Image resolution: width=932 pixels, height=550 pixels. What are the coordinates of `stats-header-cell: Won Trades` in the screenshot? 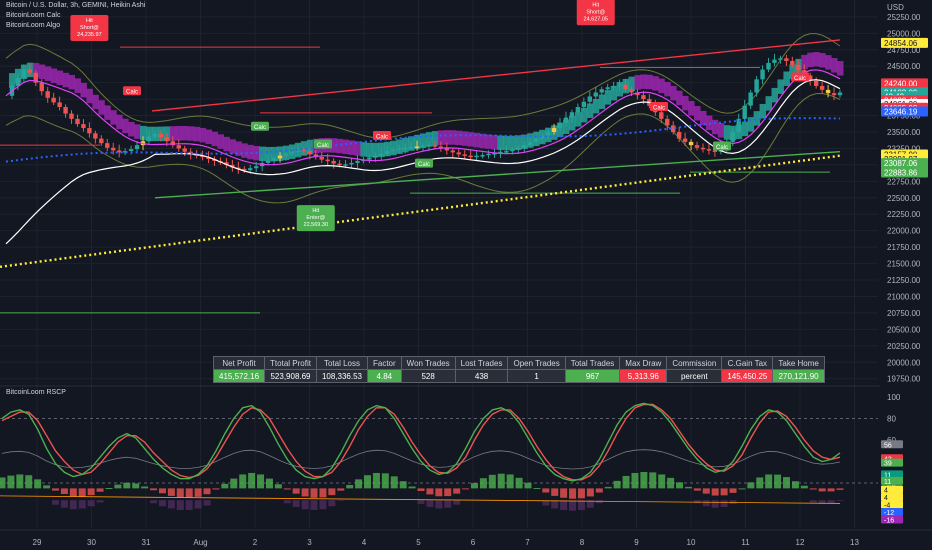 It's located at (428, 363).